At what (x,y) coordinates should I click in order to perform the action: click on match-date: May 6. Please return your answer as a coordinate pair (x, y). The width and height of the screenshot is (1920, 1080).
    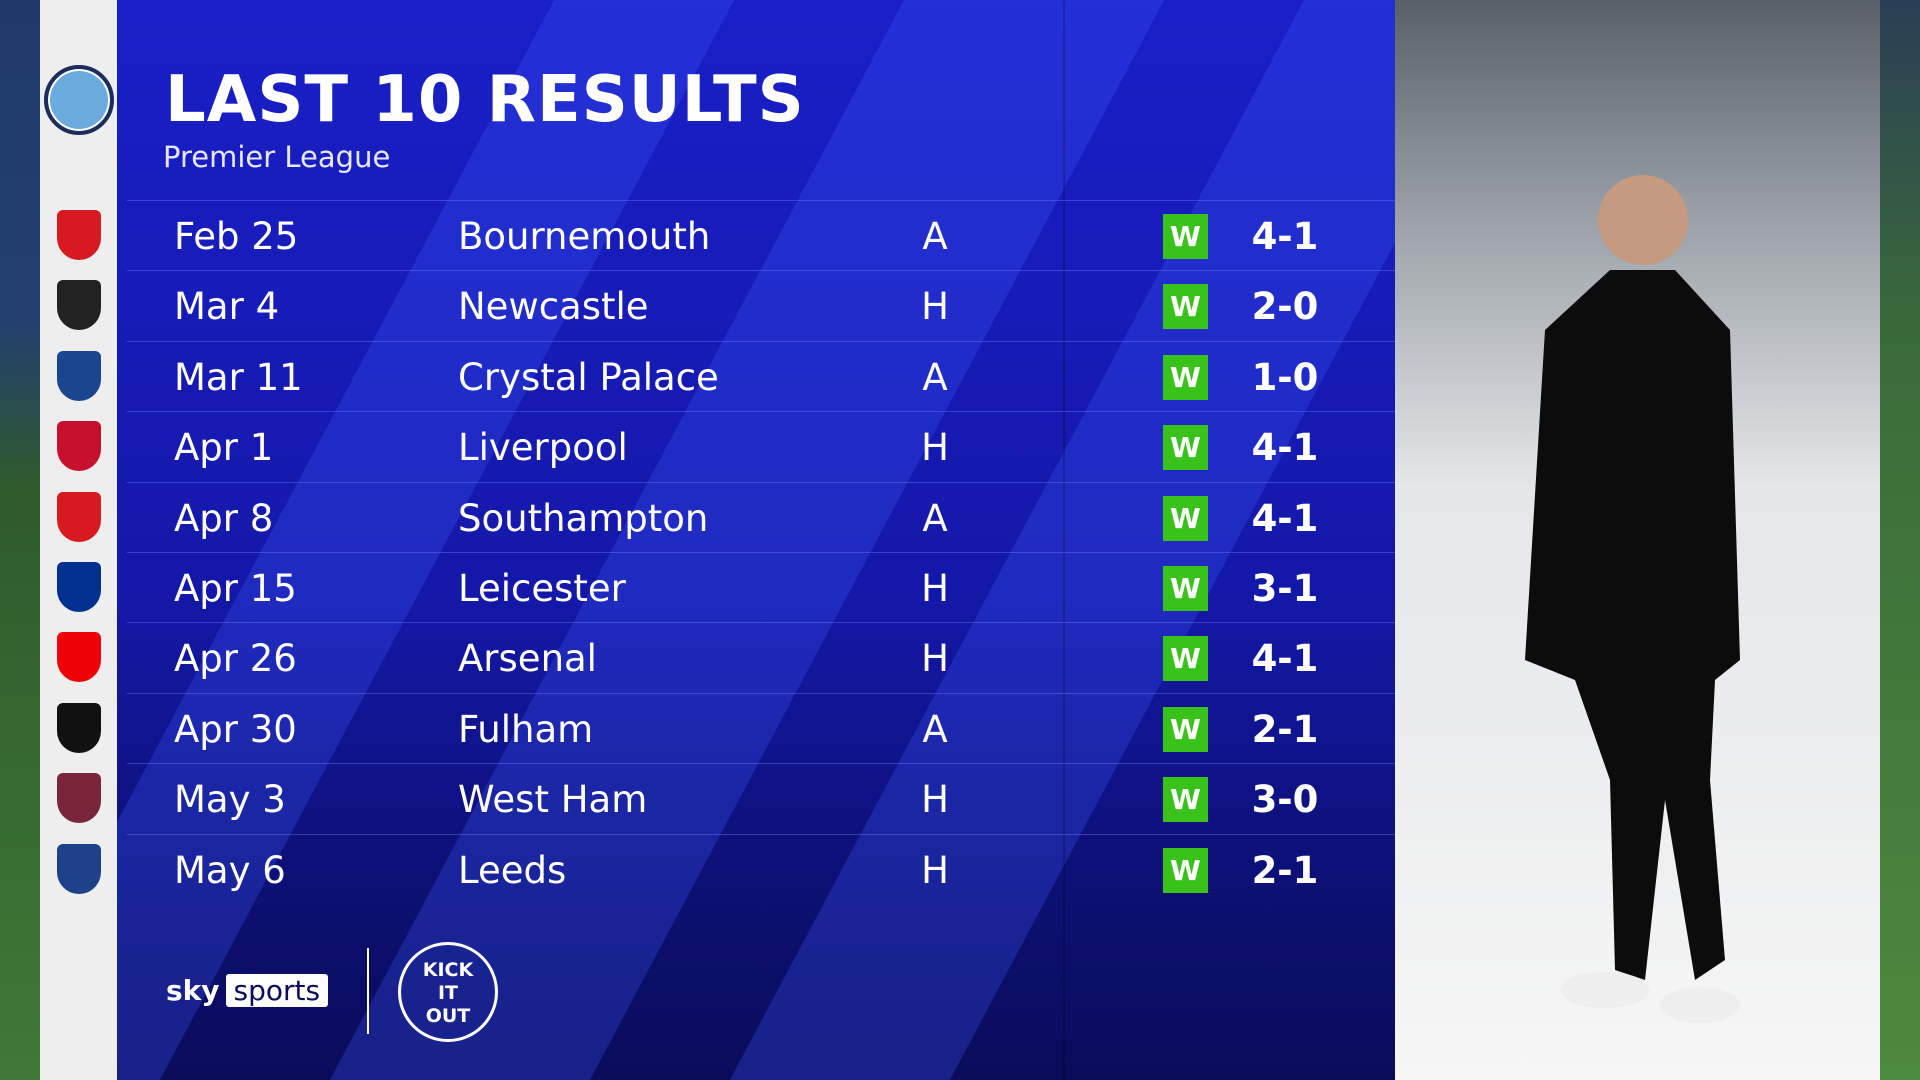
    Looking at the image, I should click on (230, 870).